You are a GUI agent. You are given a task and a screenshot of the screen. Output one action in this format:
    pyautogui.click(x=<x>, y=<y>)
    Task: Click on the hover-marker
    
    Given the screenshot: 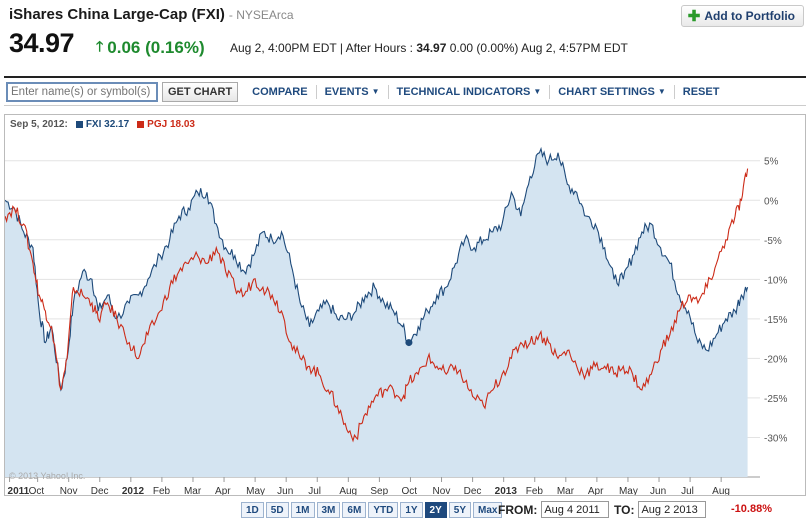 What is the action you would take?
    pyautogui.click(x=409, y=343)
    